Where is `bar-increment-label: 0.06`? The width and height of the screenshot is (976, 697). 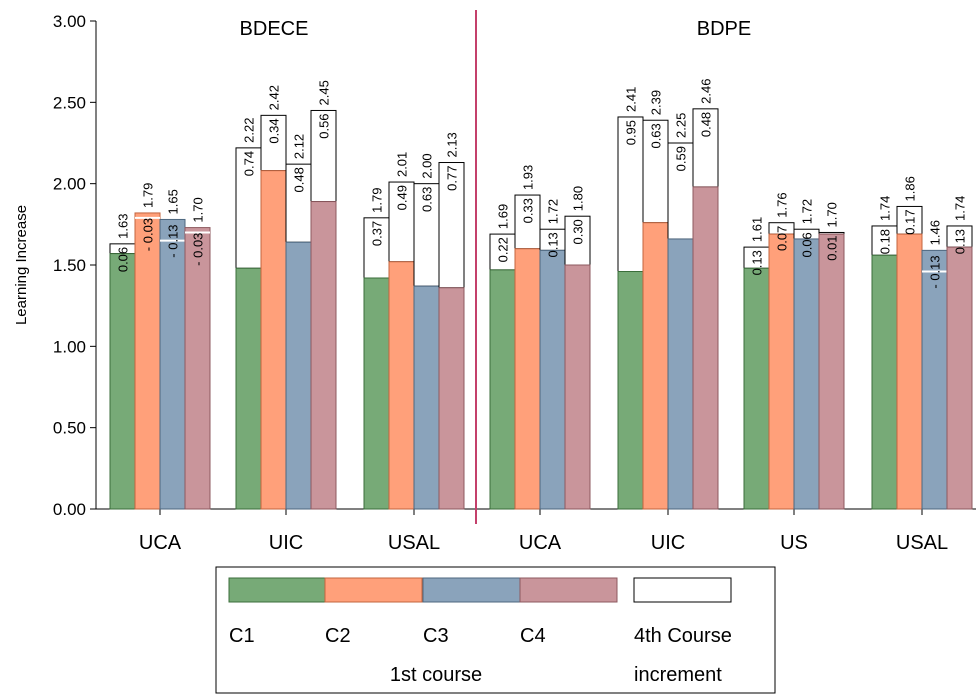 bar-increment-label: 0.06 is located at coordinates (807, 244).